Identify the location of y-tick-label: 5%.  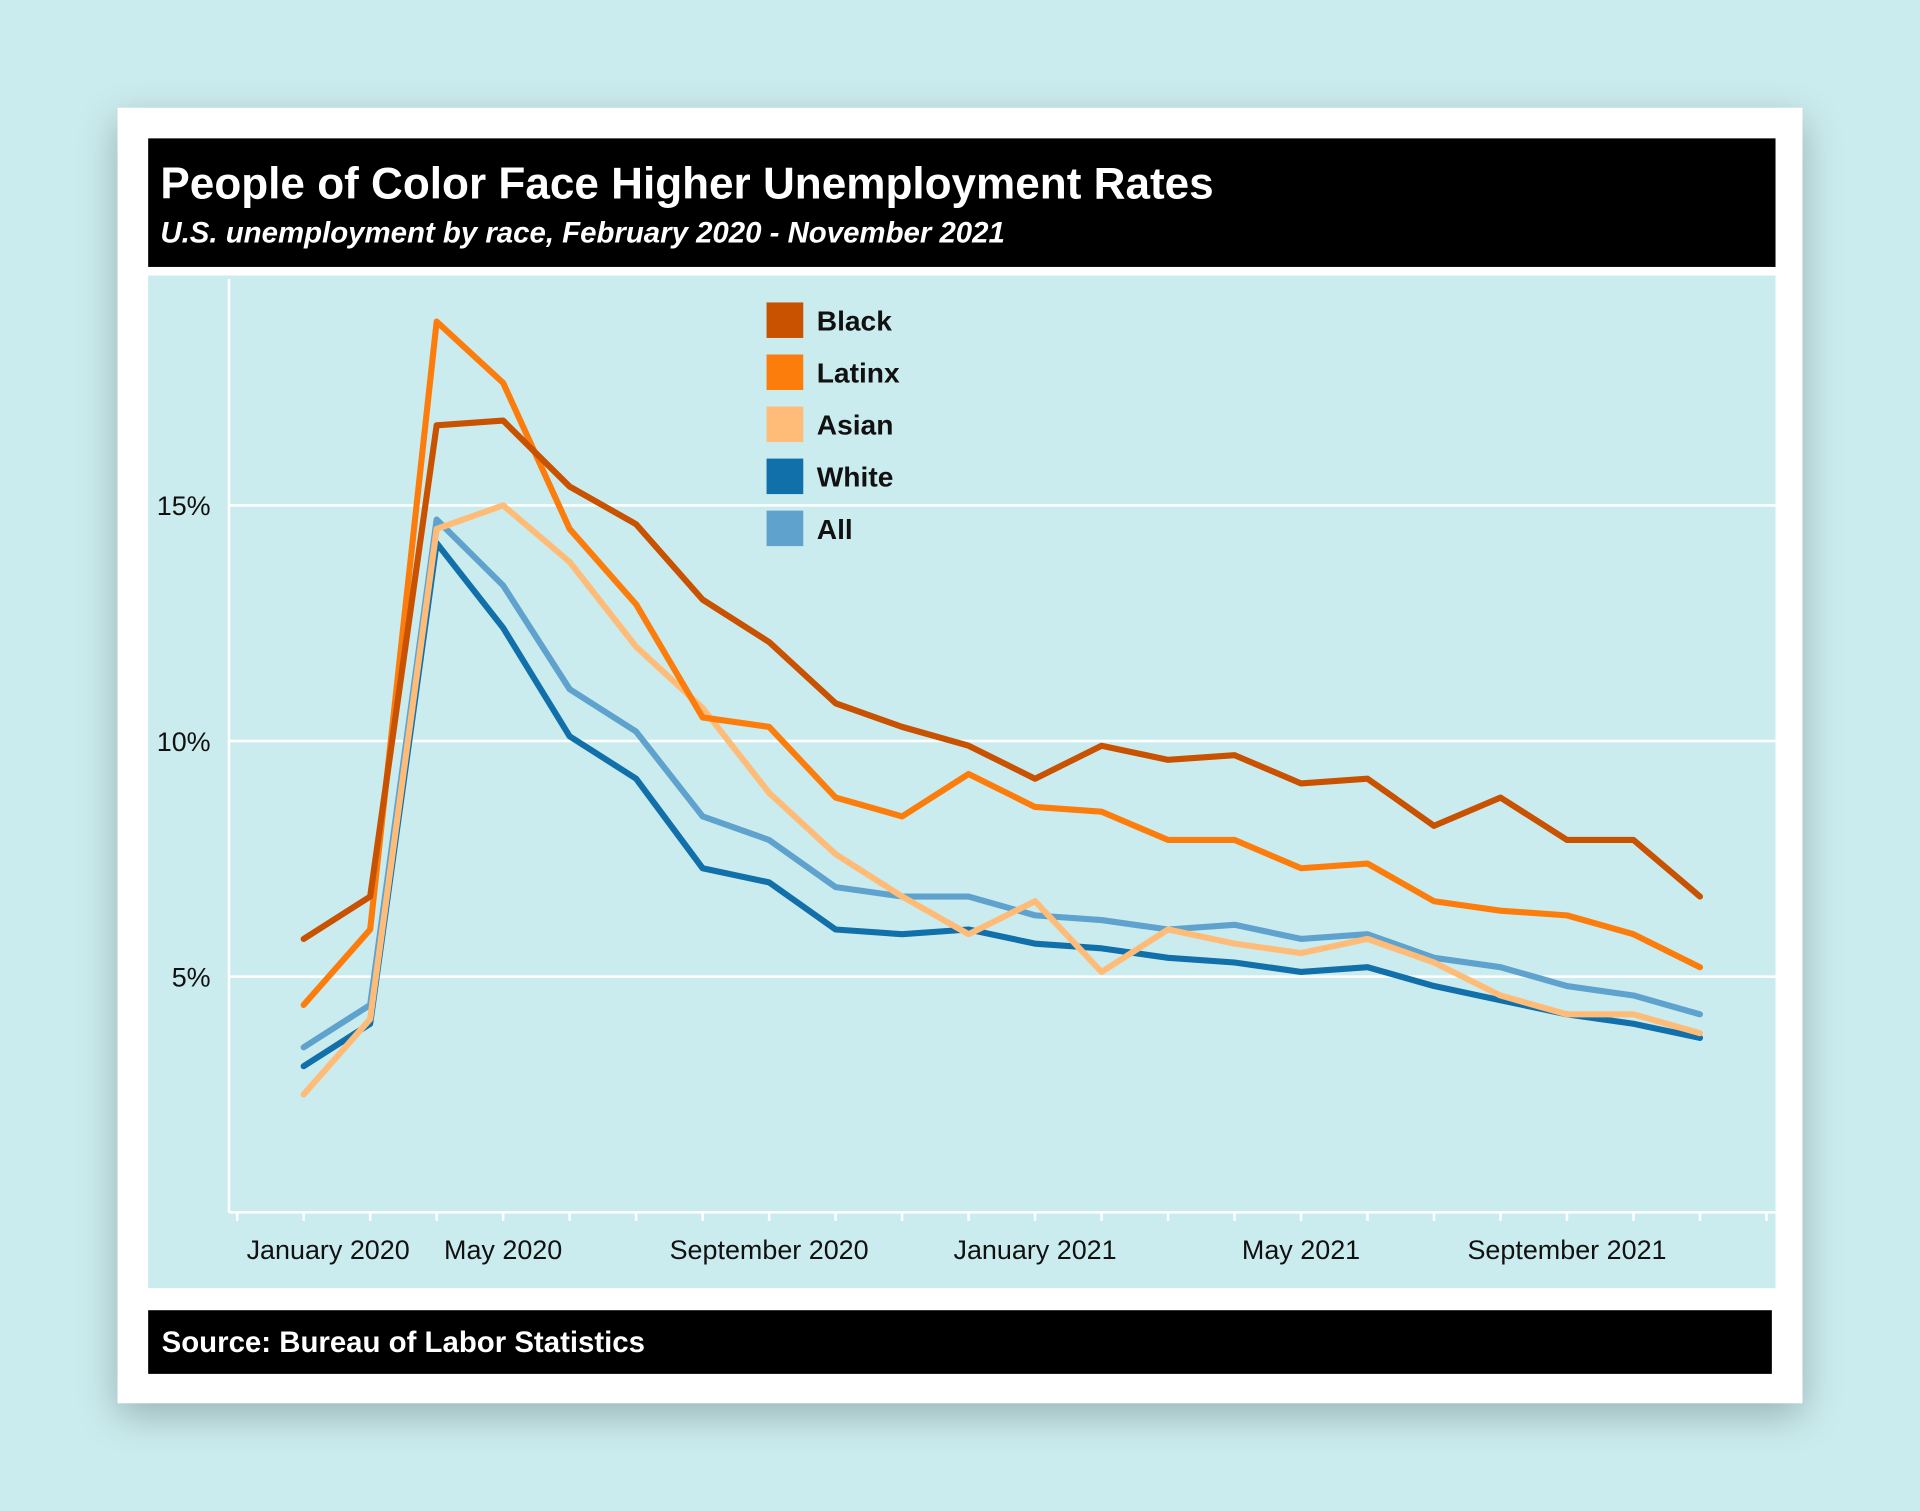
(191, 977).